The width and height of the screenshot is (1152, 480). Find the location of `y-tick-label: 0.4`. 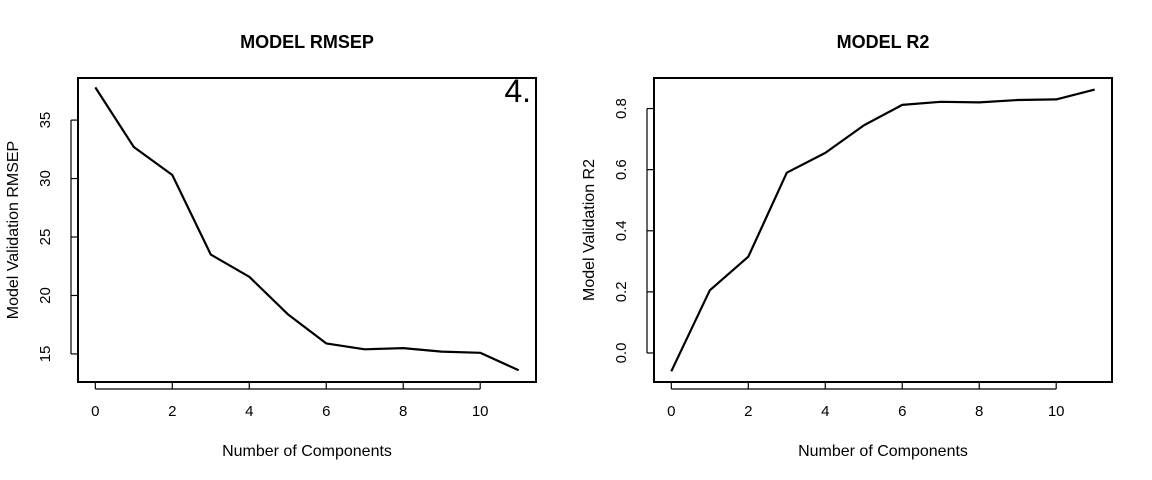

y-tick-label: 0.4 is located at coordinates (621, 230).